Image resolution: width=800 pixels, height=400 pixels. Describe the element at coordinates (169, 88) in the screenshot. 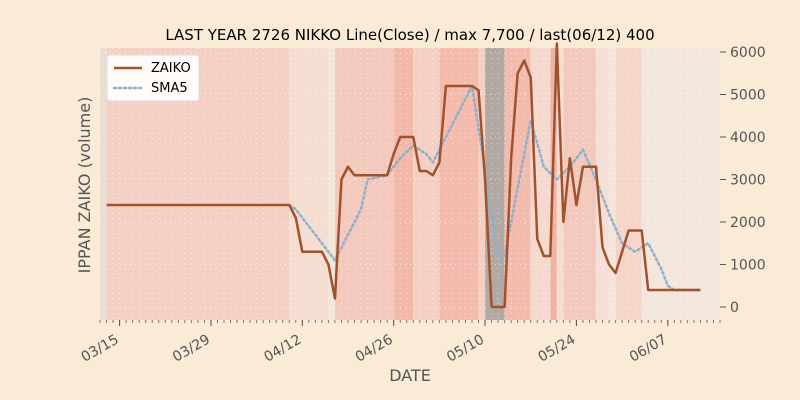

I see `legend-label-sma5: SMA5` at that location.